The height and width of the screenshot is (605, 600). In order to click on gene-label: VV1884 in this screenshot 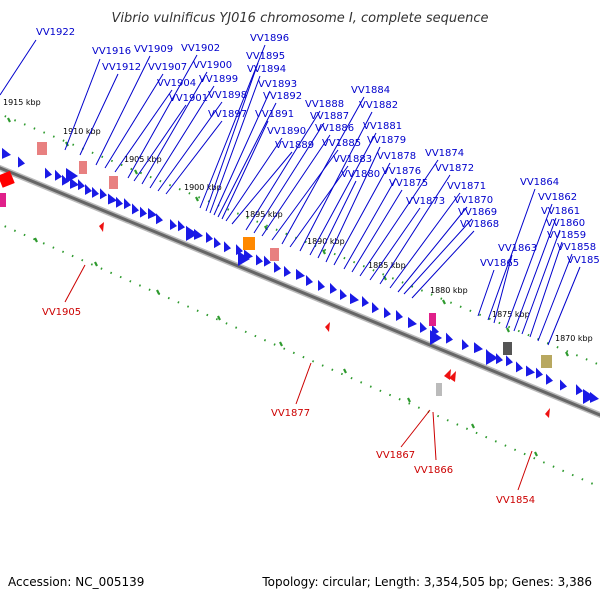, I will do `click(370, 90)`.